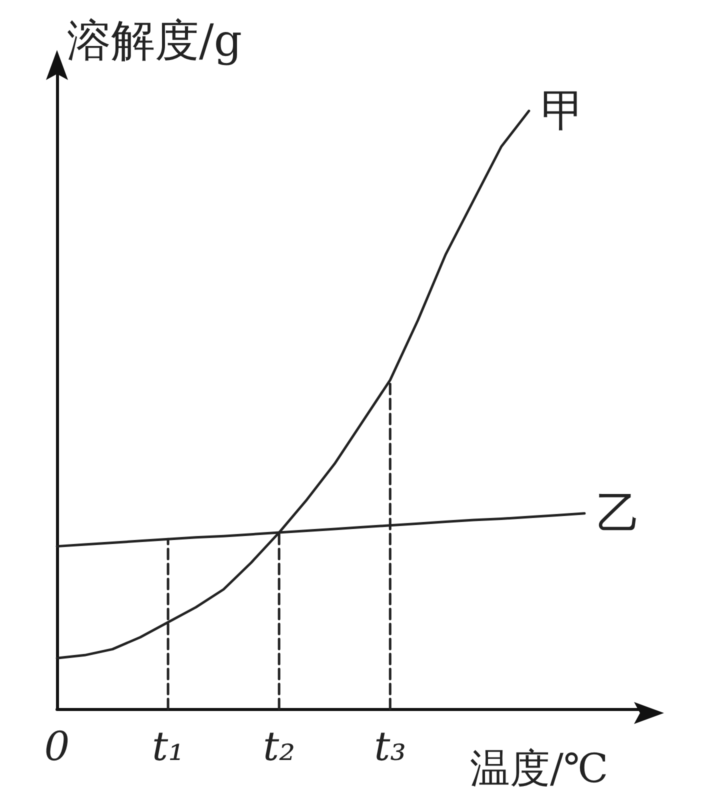  Describe the element at coordinates (279, 747) in the screenshot. I see `x-tick-label: t₂` at that location.